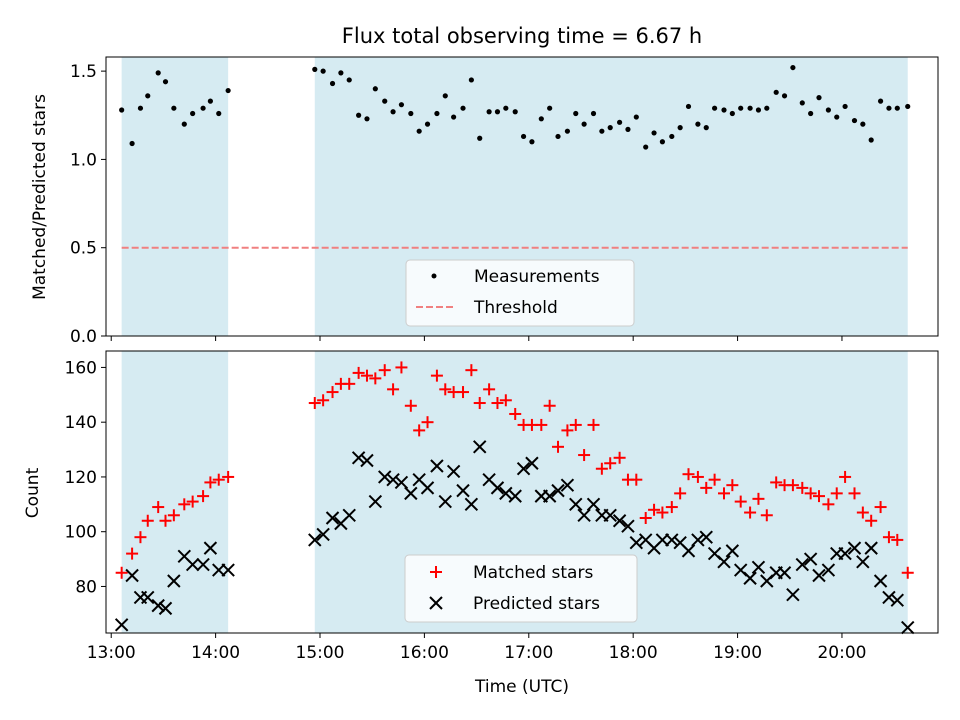  Describe the element at coordinates (111, 653) in the screenshot. I see `x-tick-label: 13:00` at that location.